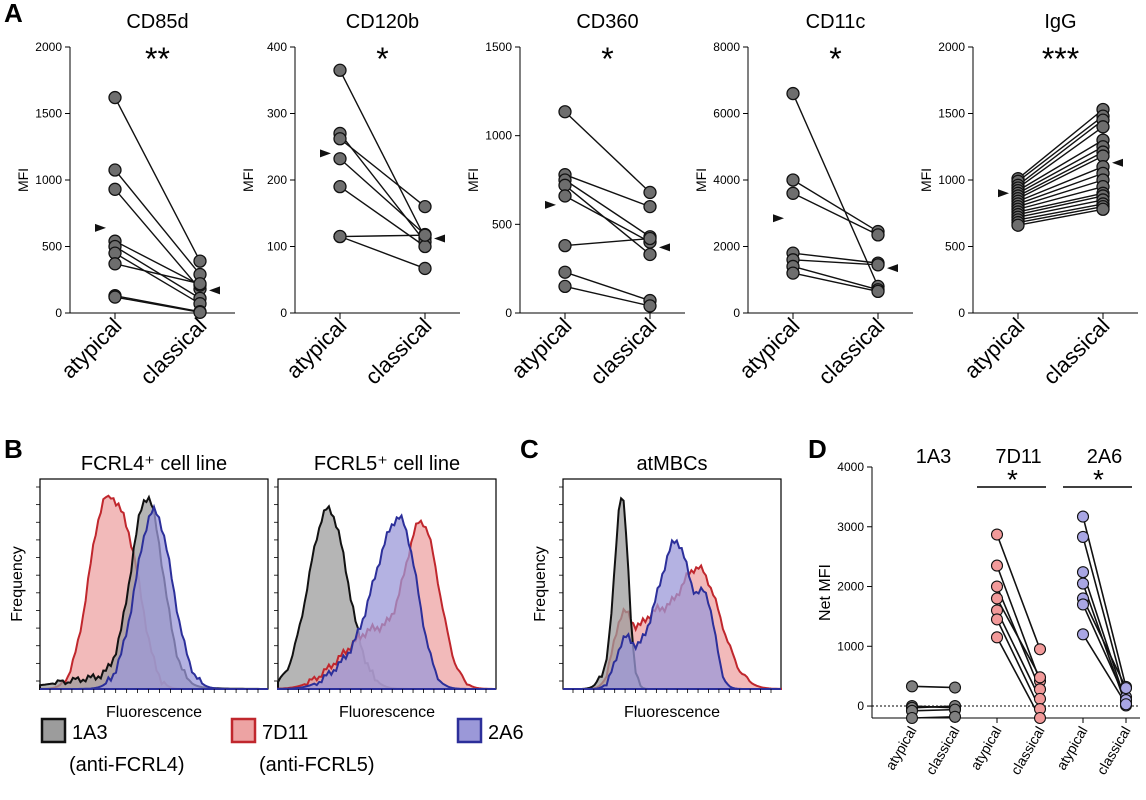 The width and height of the screenshot is (1146, 800). What do you see at coordinates (112, 746) in the screenshot?
I see `legend-item-1a3: 1A3 (anti-FCRL4)` at bounding box center [112, 746].